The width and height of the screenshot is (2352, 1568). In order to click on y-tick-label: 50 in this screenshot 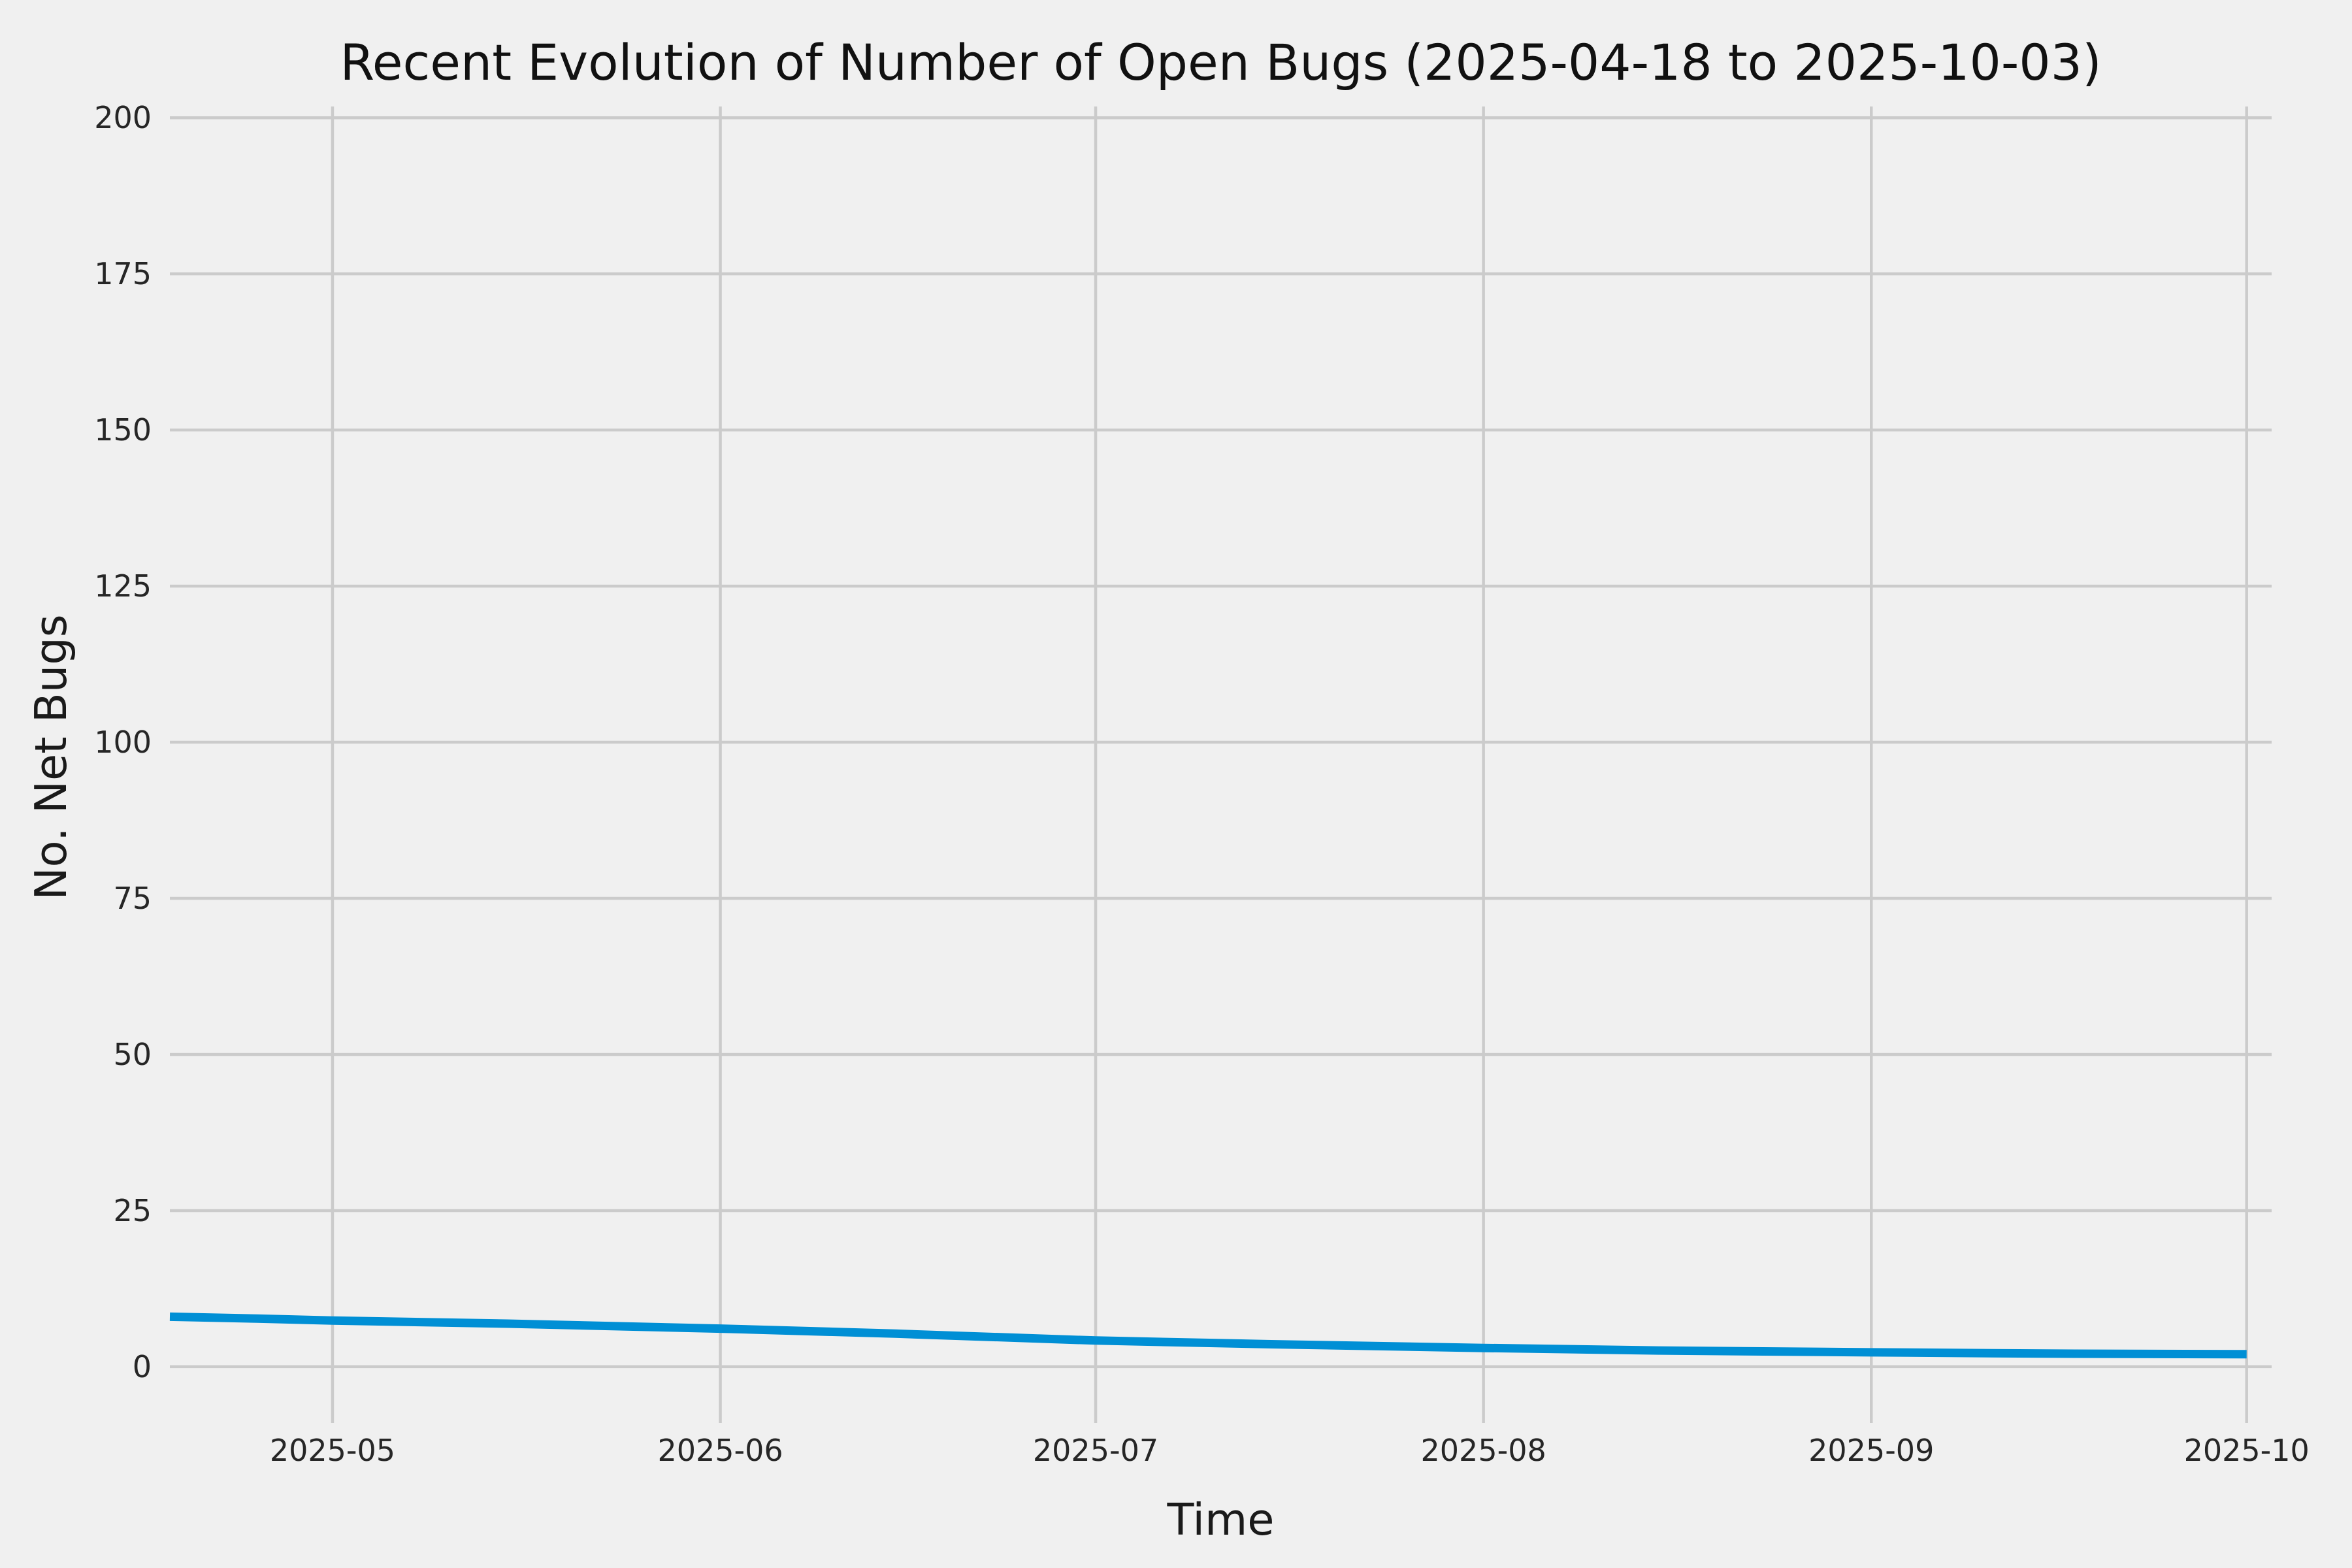, I will do `click(132, 1054)`.